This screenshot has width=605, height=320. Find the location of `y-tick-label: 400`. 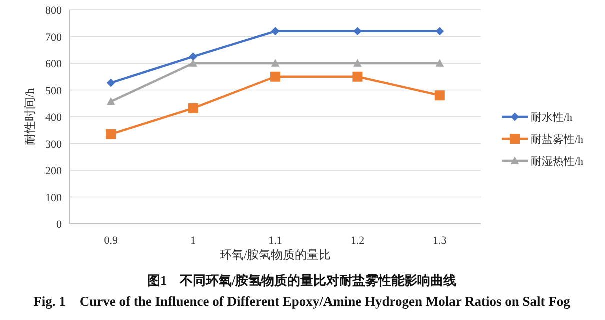

y-tick-label: 400 is located at coordinates (54, 118).